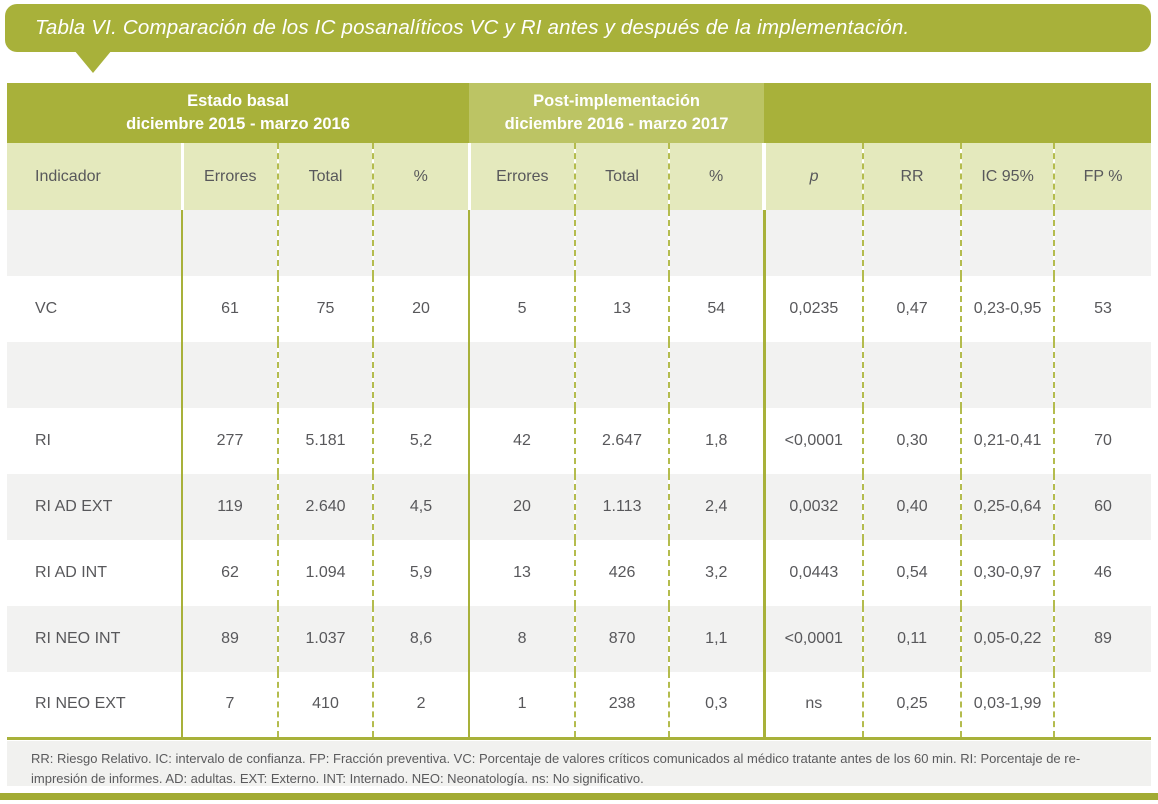  What do you see at coordinates (420, 639) in the screenshot?
I see `table-cell: 8,6` at bounding box center [420, 639].